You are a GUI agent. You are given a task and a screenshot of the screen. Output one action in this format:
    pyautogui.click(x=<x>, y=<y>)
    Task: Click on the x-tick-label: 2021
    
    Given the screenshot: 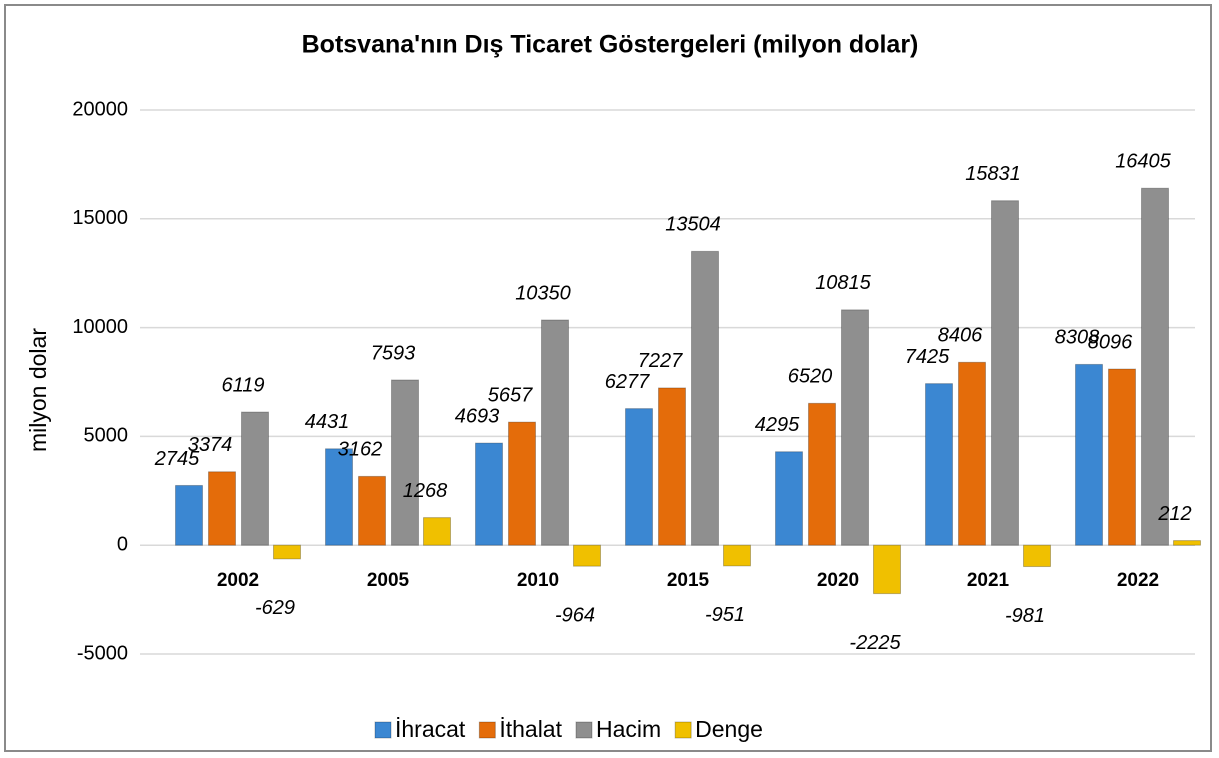 What is the action you would take?
    pyautogui.click(x=988, y=580)
    